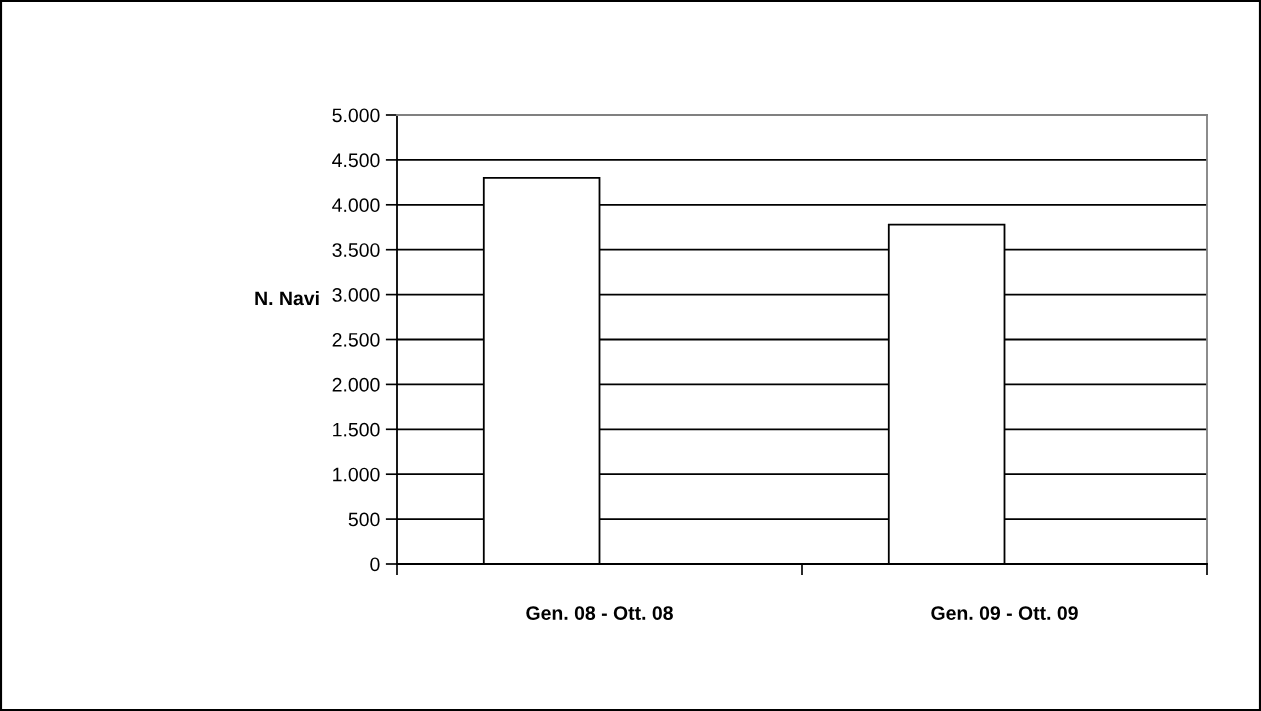 This screenshot has width=1261, height=711. Describe the element at coordinates (356, 384) in the screenshot. I see `y-tick-label: 2.000` at that location.